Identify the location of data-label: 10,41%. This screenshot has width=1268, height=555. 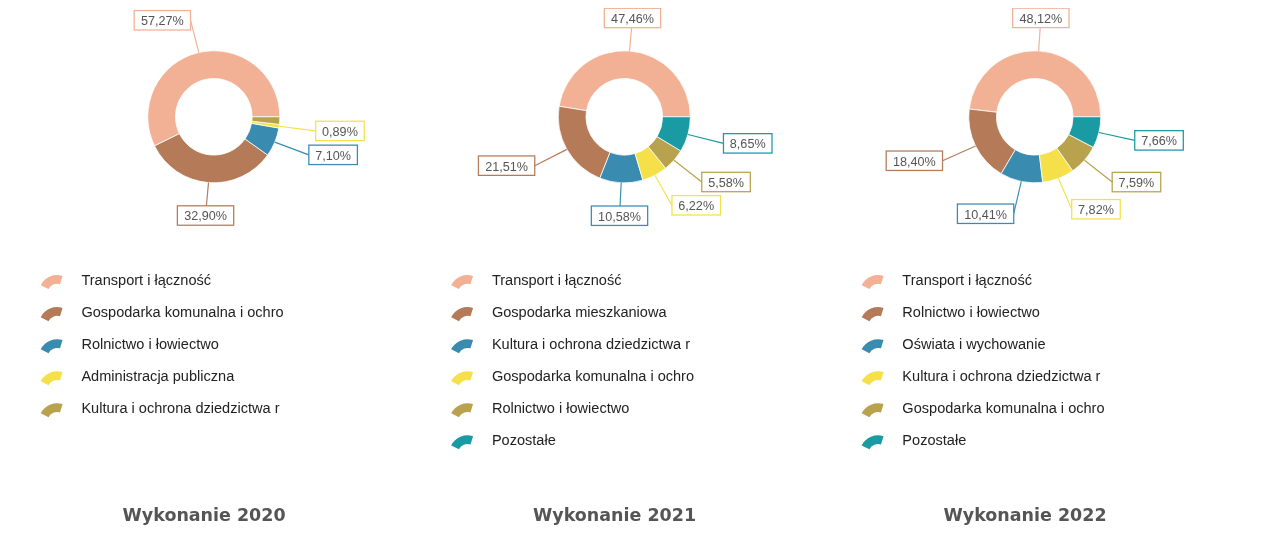
(985, 214).